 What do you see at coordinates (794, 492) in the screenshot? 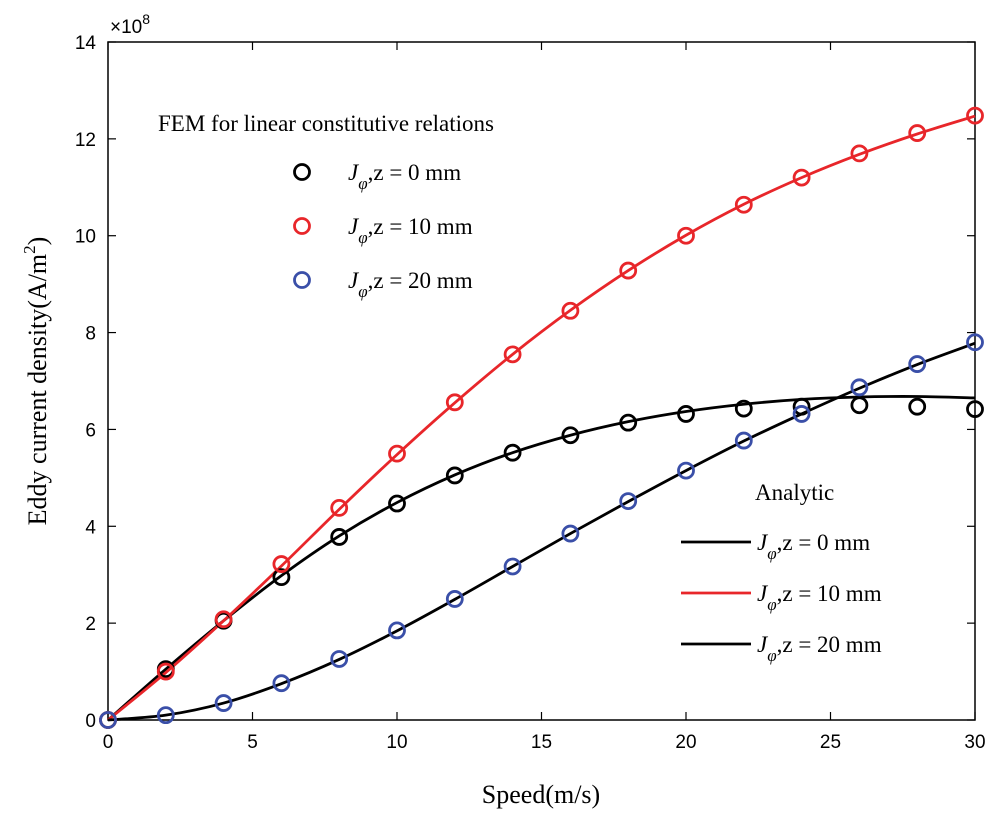
I see `analytic-legend-title: Analytic` at bounding box center [794, 492].